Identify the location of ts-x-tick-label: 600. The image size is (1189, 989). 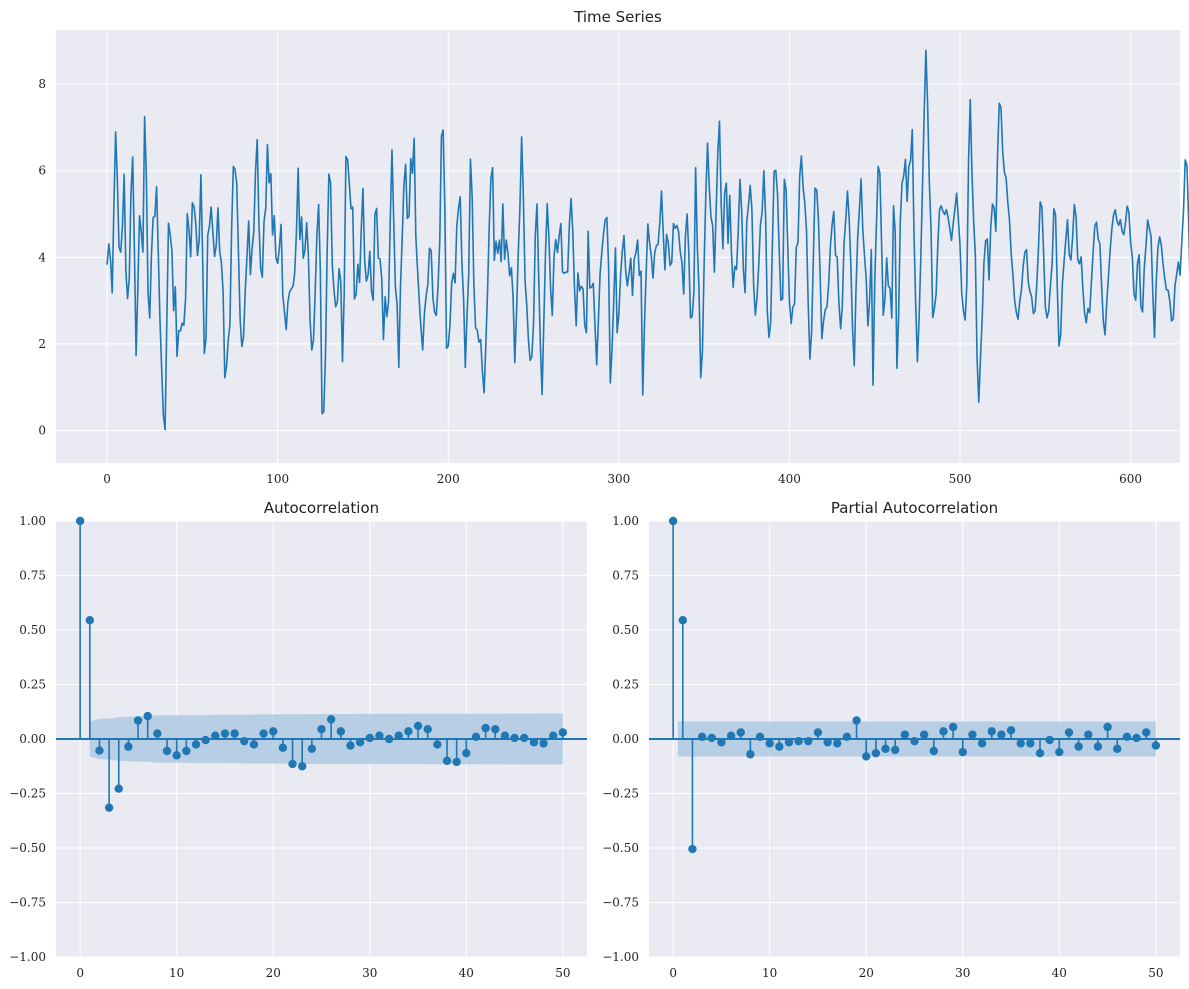
(1130, 479).